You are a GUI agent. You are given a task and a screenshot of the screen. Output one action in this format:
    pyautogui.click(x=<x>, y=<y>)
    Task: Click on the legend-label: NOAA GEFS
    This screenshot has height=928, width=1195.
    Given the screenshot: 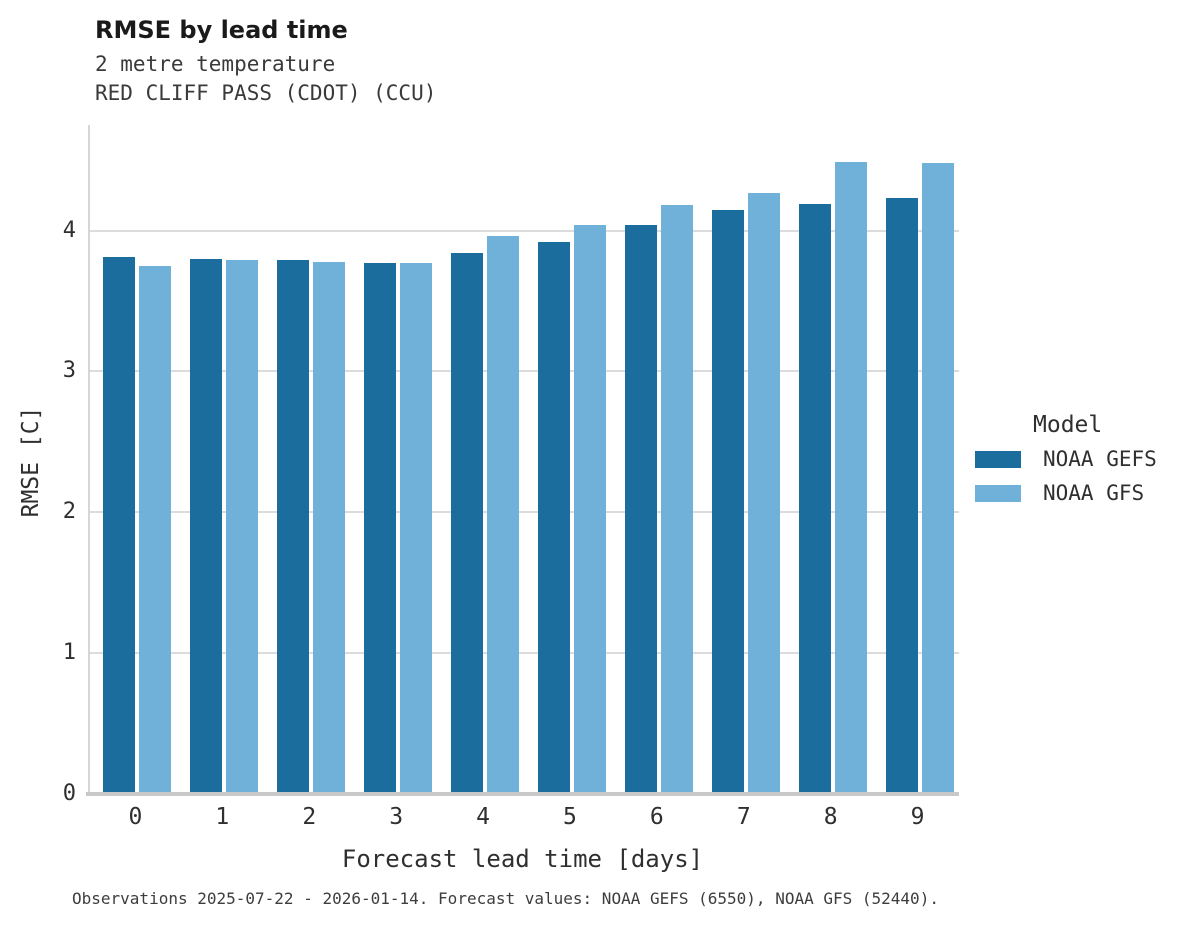 What is the action you would take?
    pyautogui.click(x=1100, y=459)
    